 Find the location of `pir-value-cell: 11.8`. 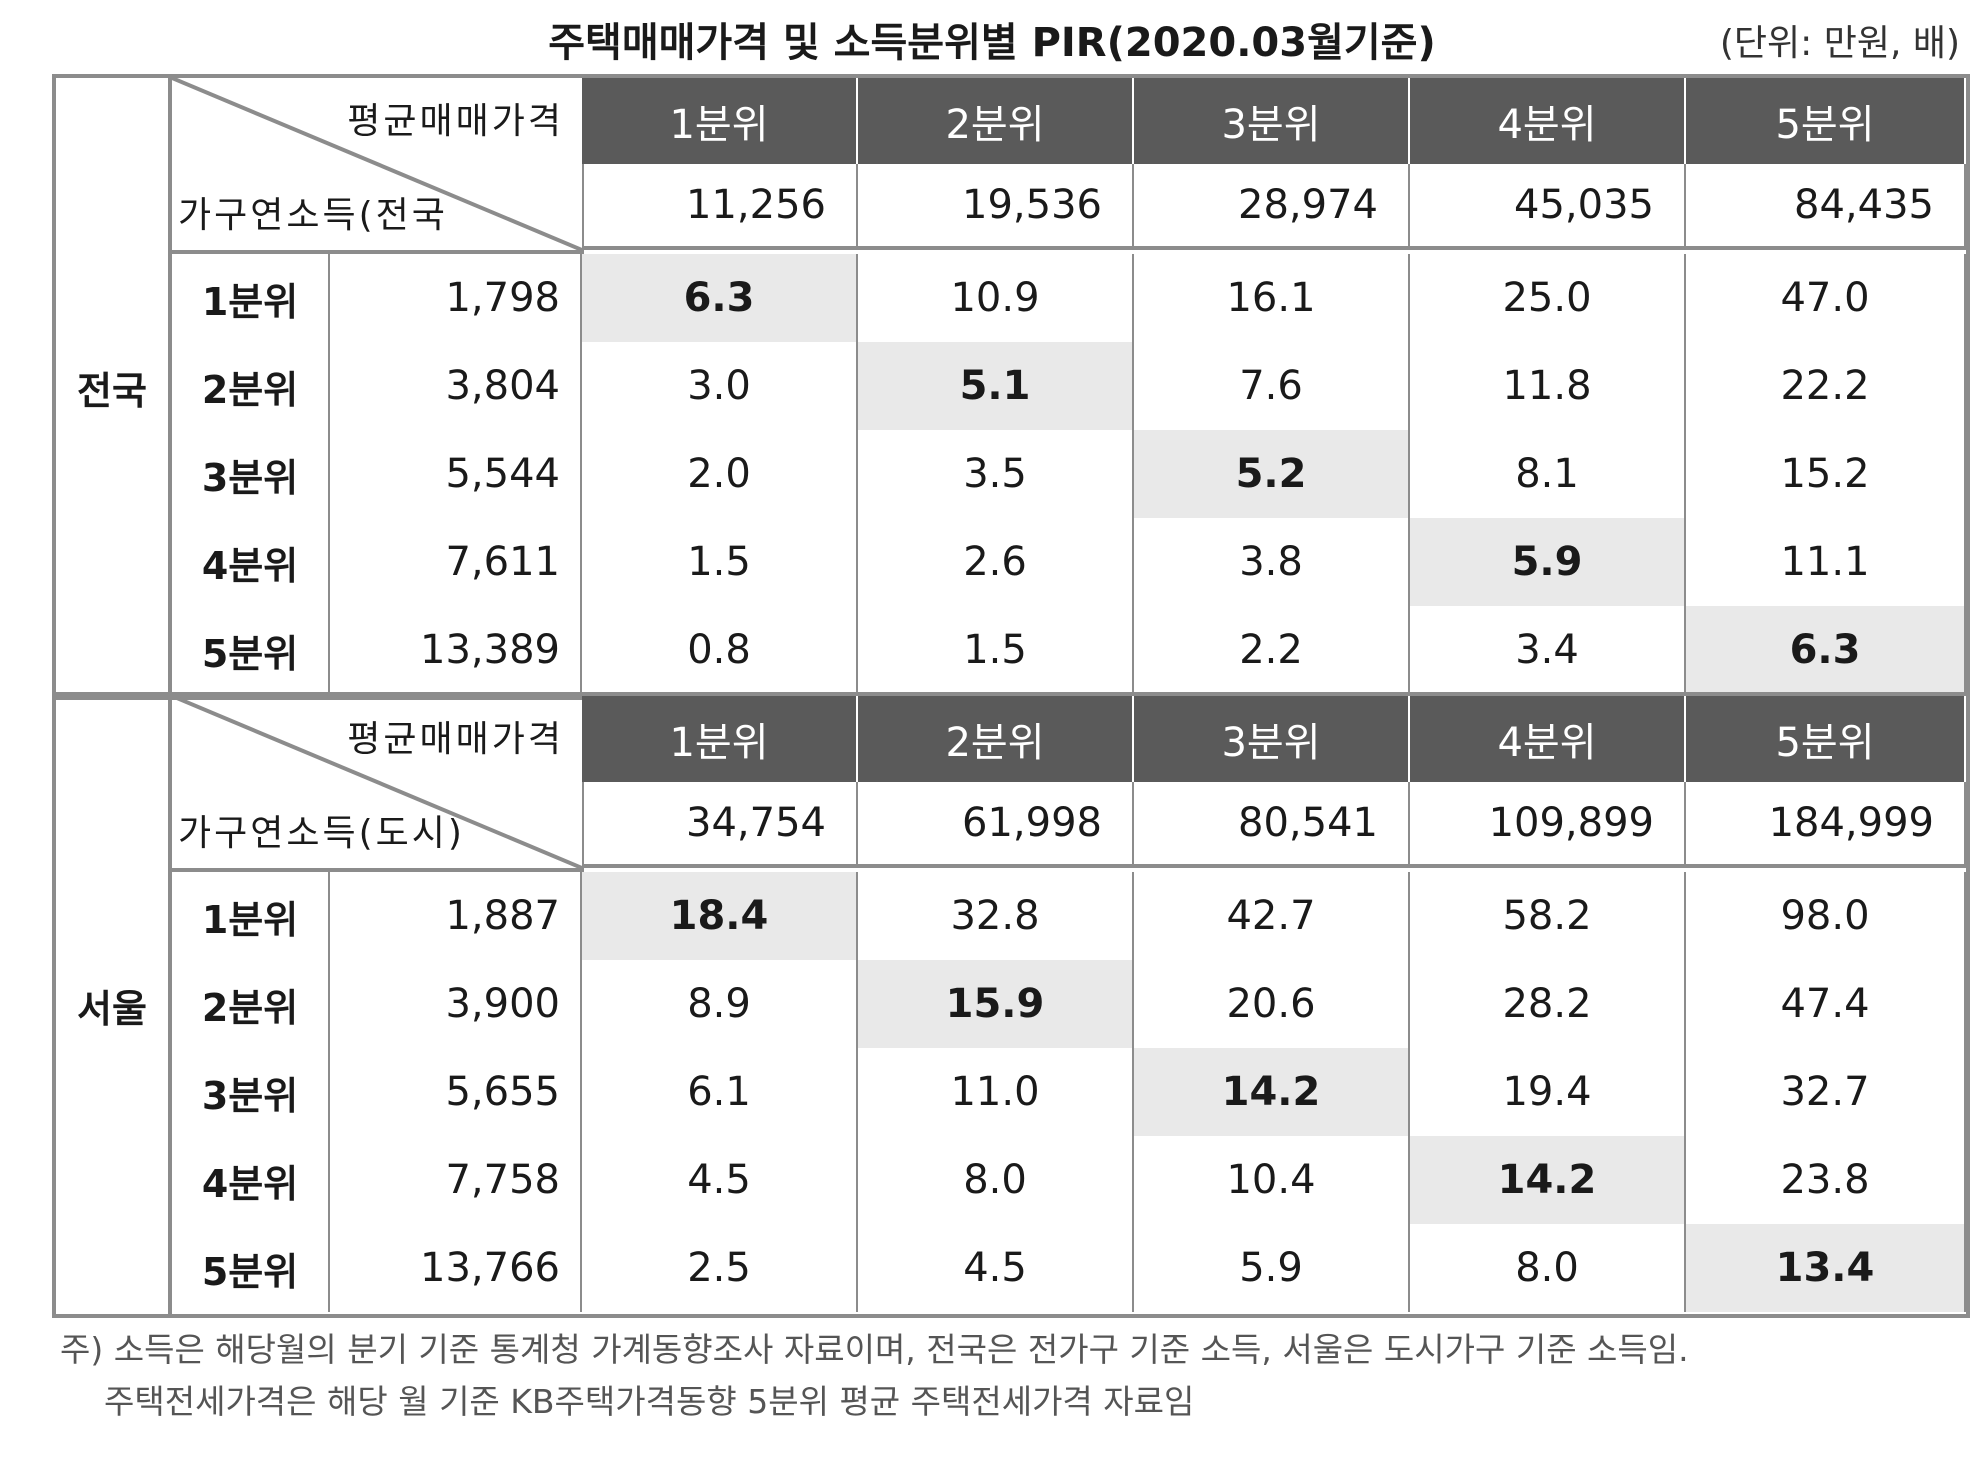

pir-value-cell: 11.8 is located at coordinates (1548, 386).